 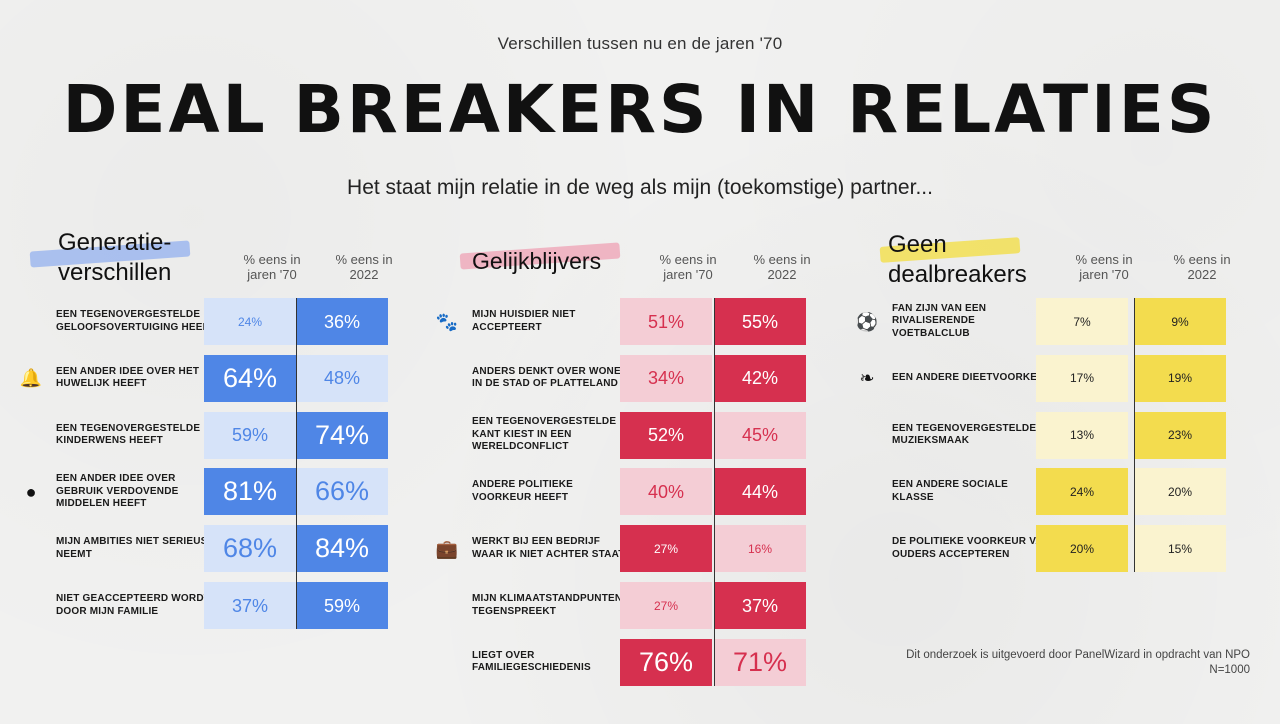 I want to click on cell-jaren70: 81%, so click(x=250, y=492).